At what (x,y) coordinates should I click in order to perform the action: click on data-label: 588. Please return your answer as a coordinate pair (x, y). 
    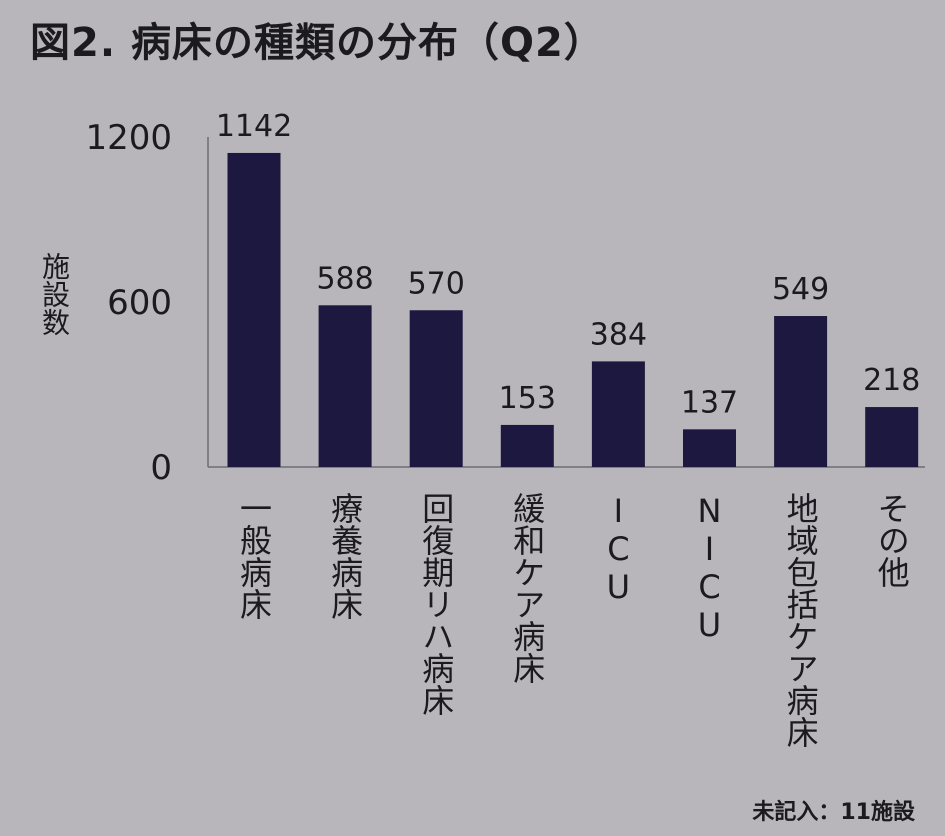
    Looking at the image, I should click on (344, 278).